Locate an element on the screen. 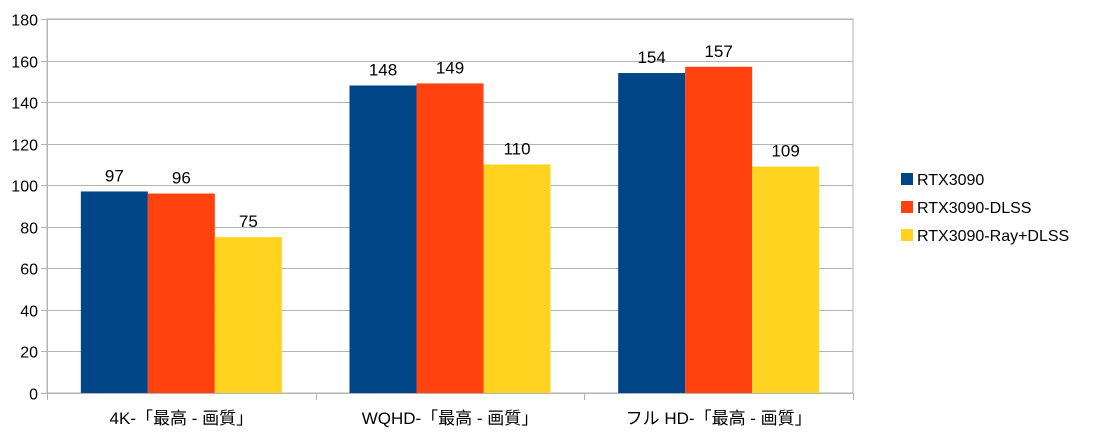  y-tick-label: 160 is located at coordinates (24, 63).